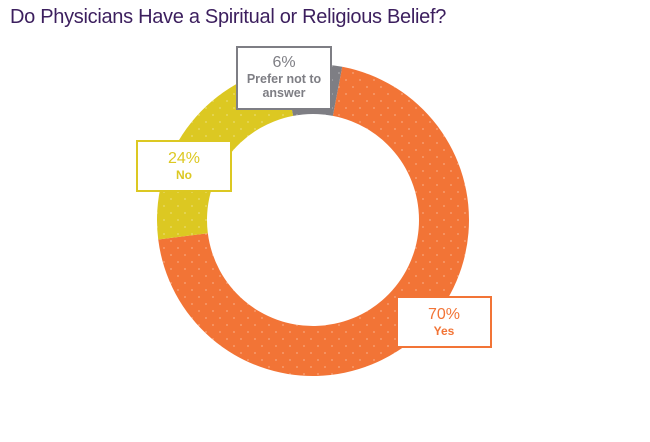 The width and height of the screenshot is (650, 442). What do you see at coordinates (184, 158) in the screenshot?
I see `slice-value-label: 24%` at bounding box center [184, 158].